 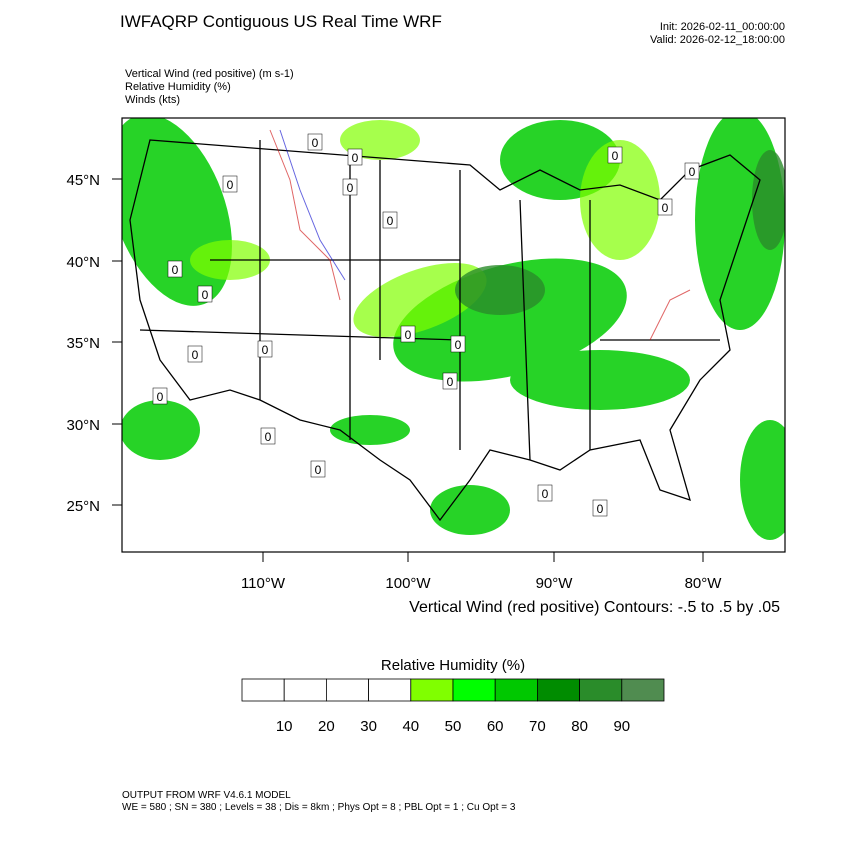 I want to click on colorbar-title: Relative Humidity (%), so click(x=453, y=665).